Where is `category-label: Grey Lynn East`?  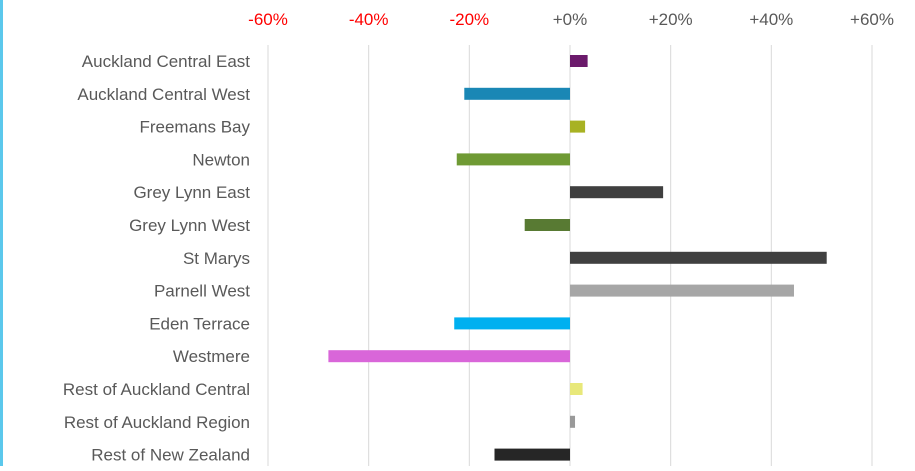
category-label: Grey Lynn East is located at coordinates (191, 192).